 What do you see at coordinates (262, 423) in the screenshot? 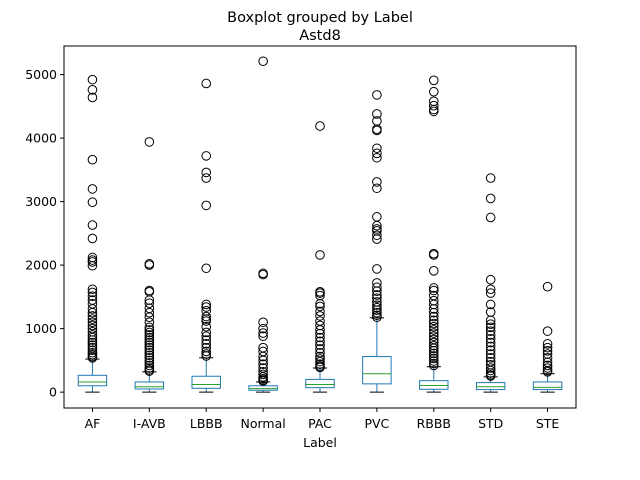
I see `x-tick-label: Normal` at bounding box center [262, 423].